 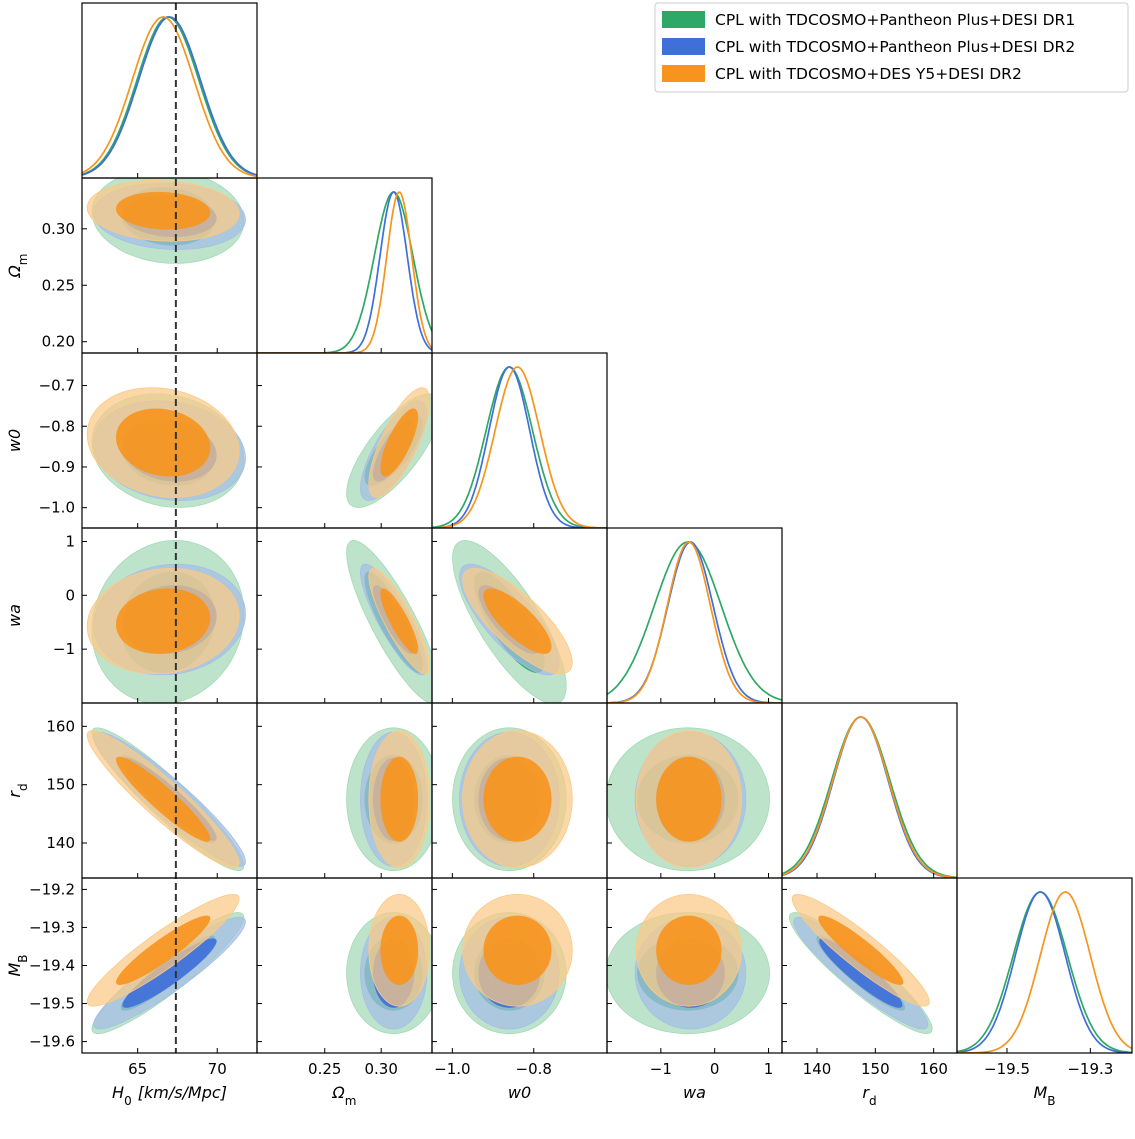 What do you see at coordinates (57, 508) in the screenshot?
I see `y-tick-label-w0: −1.0` at bounding box center [57, 508].